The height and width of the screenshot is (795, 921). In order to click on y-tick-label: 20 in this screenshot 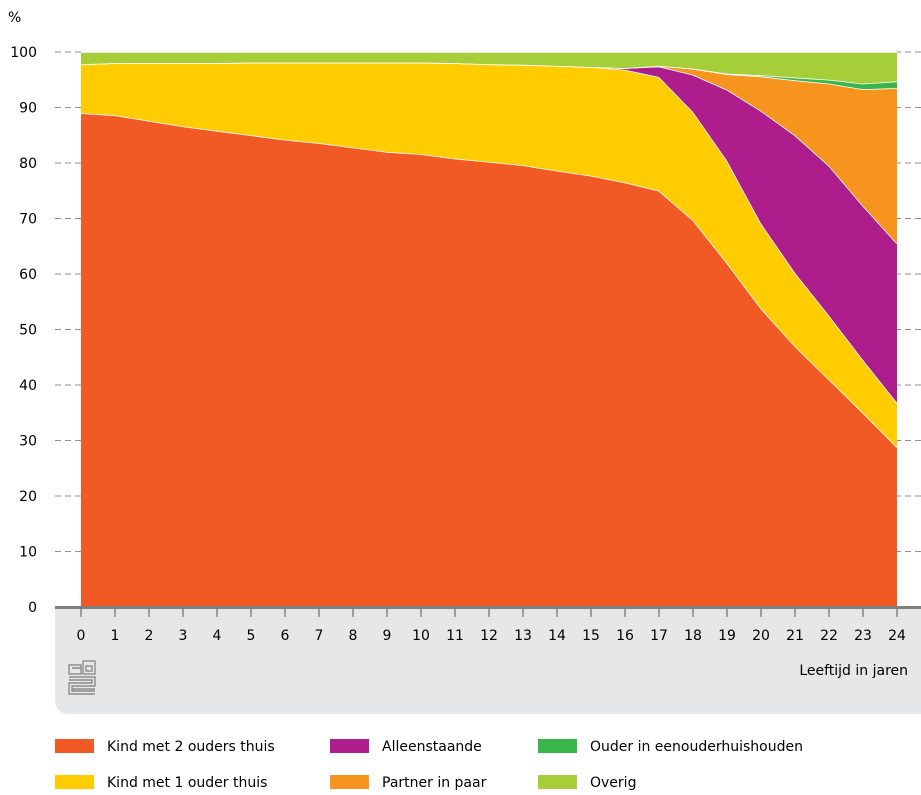, I will do `click(28, 497)`.